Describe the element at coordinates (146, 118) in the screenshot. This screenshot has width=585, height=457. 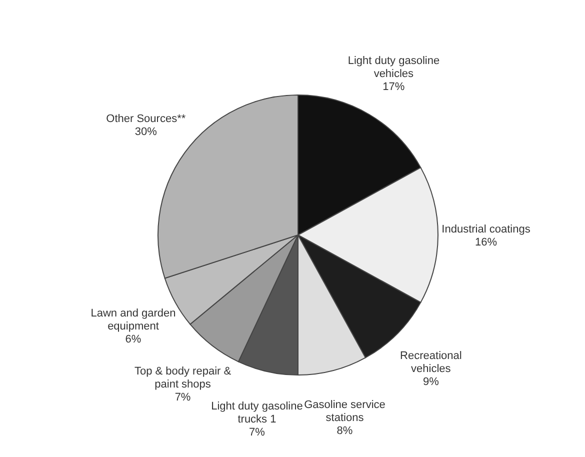
I see `slice-label: Other Sources**` at that location.